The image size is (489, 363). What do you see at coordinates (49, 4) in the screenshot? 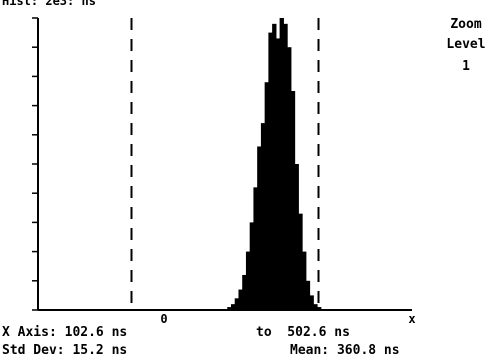
I see `histogram-title: Hist: 2e3: ns` at bounding box center [49, 4].